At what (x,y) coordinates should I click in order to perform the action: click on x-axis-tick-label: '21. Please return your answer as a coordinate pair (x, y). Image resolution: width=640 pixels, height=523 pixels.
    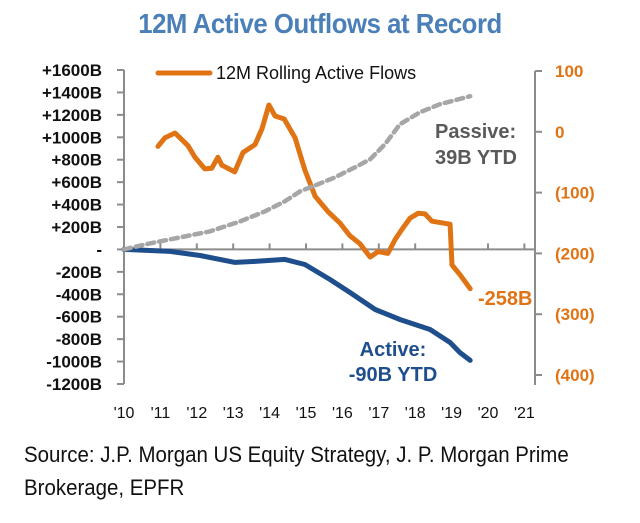
    Looking at the image, I should click on (524, 413).